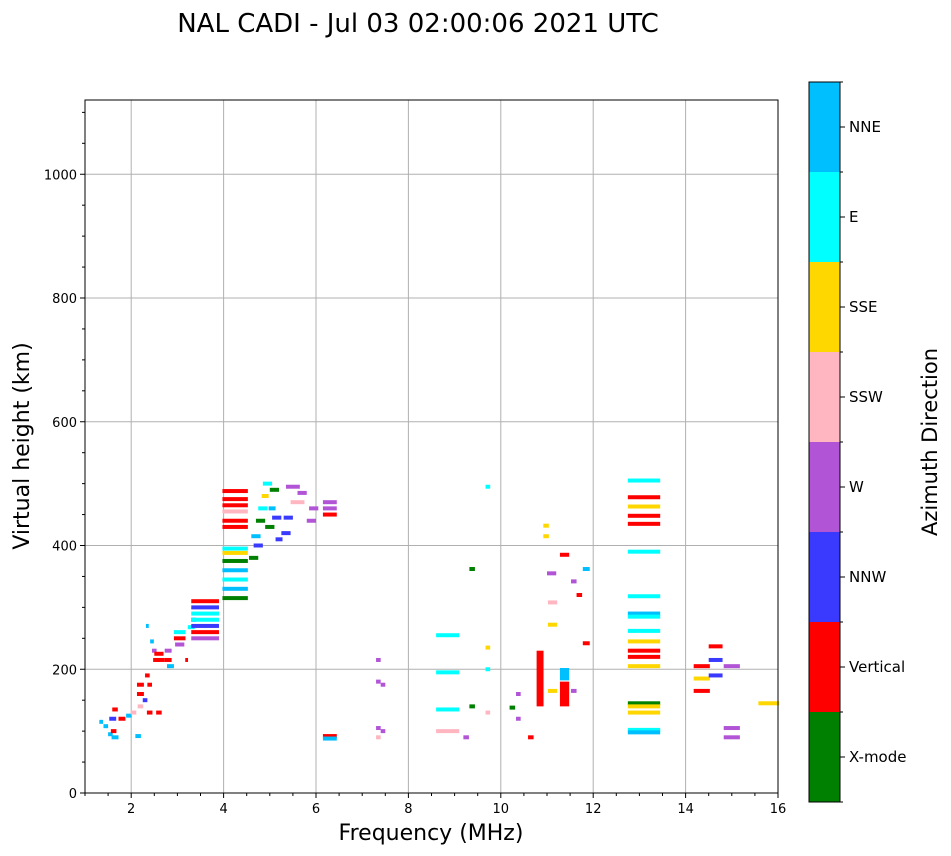 This screenshot has height=856, width=951. I want to click on colorbar-label: Azimuth Direction, so click(930, 442).